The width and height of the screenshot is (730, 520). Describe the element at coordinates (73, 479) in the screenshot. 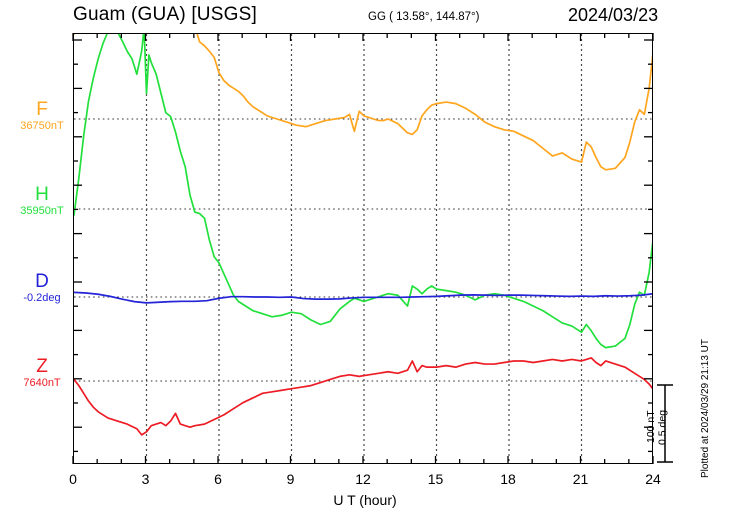

I see `x-tick-label-0: 0` at that location.